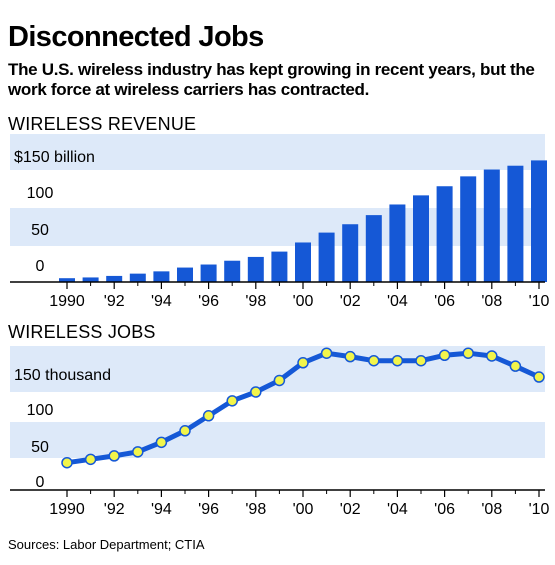  What do you see at coordinates (303, 509) in the screenshot?
I see `jobs-xtick-label: '00` at bounding box center [303, 509].